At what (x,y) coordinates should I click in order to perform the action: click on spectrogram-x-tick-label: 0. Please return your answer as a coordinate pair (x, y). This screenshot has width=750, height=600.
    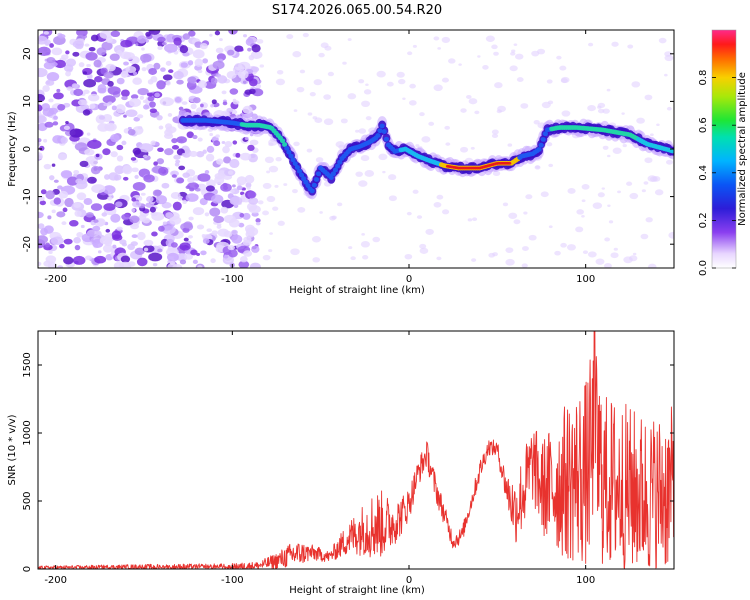
    Looking at the image, I should click on (409, 279).